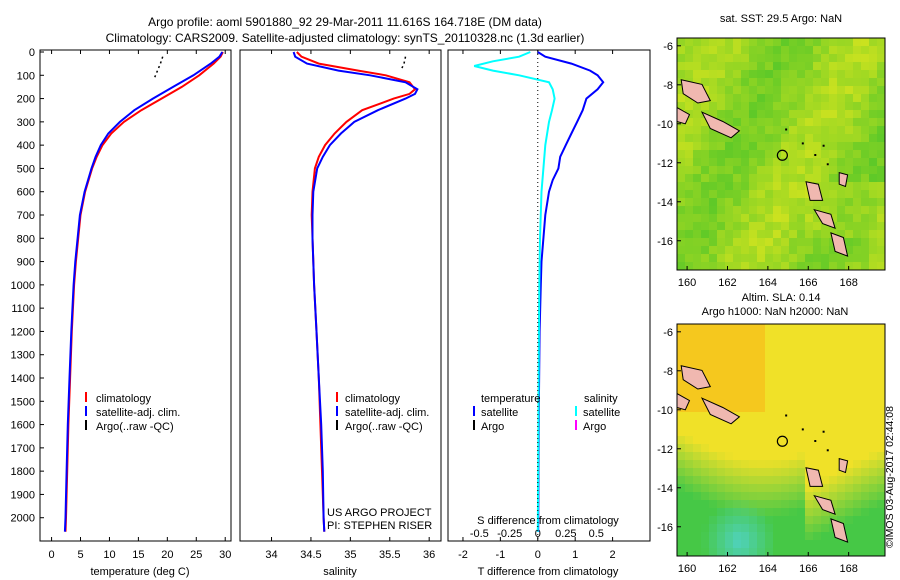 Image resolution: width=900 pixels, height=580 pixels. What do you see at coordinates (23, 402) in the screenshot?
I see `depth-tick-label: 1500` at bounding box center [23, 402].